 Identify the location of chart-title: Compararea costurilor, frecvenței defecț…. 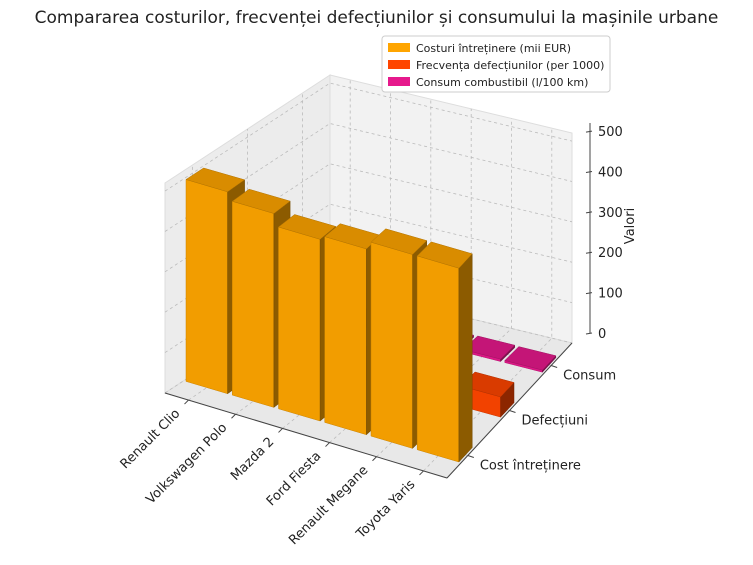
(376, 18).